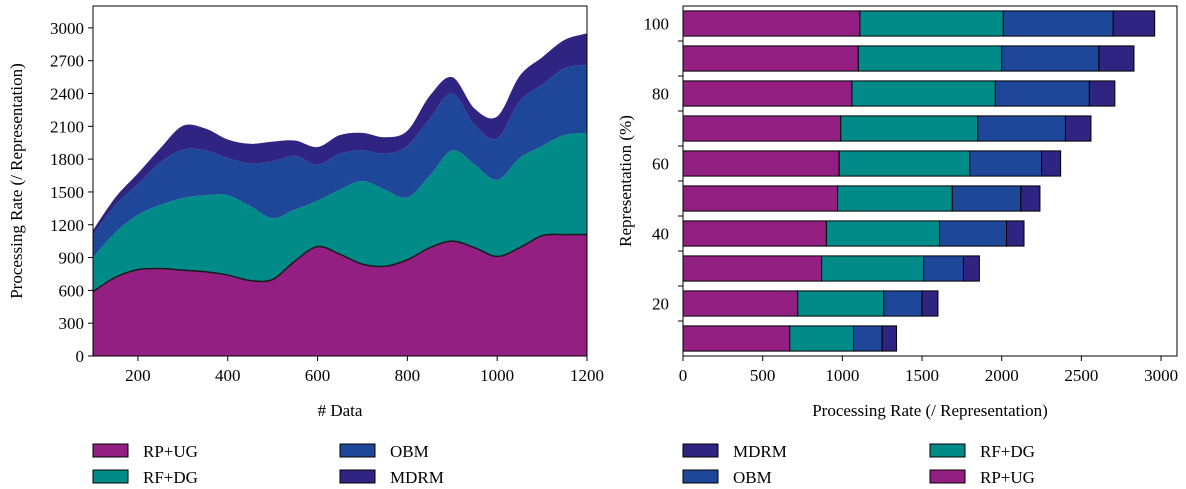 Image resolution: width=1186 pixels, height=489 pixels. What do you see at coordinates (268, 464) in the screenshot?
I see `left-legend: RP+UG OBM RF+DG MDRM` at bounding box center [268, 464].